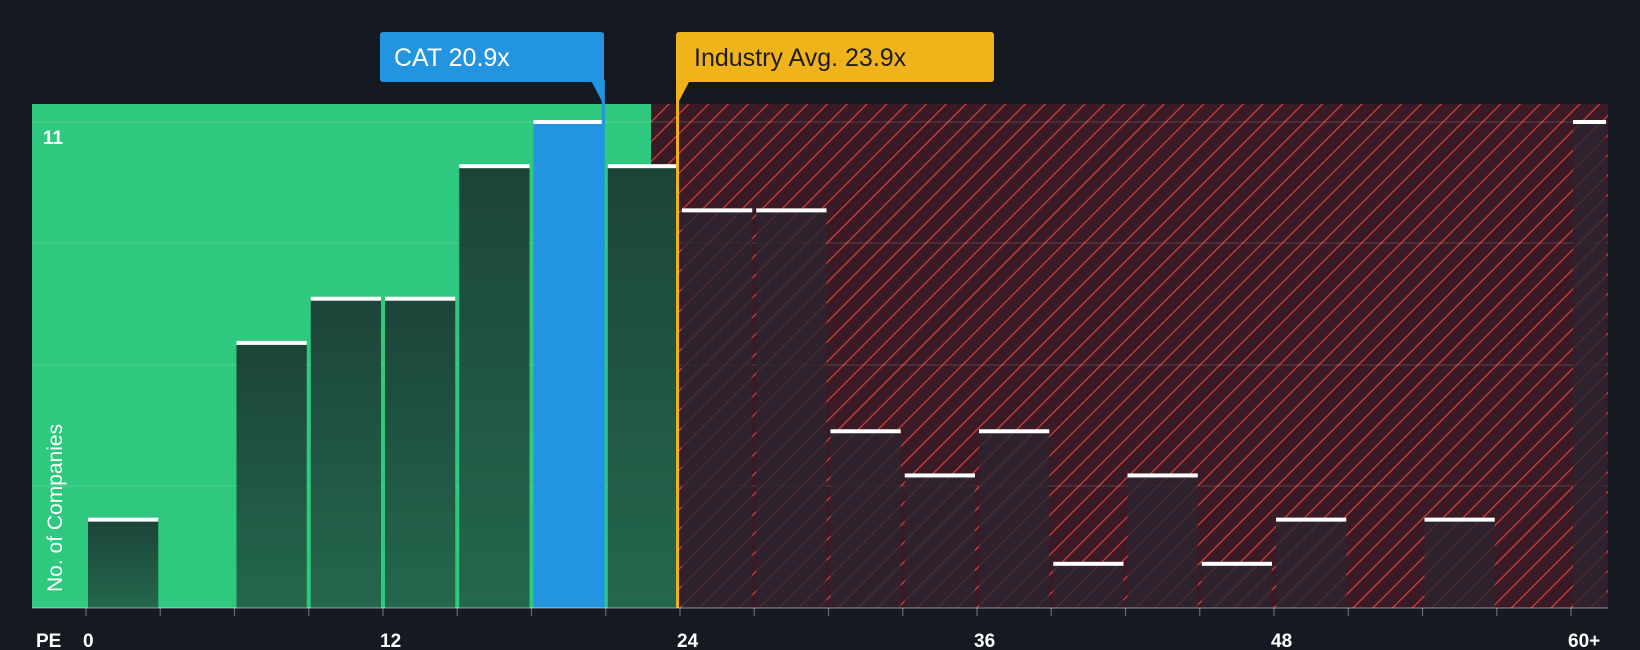 Image resolution: width=1640 pixels, height=650 pixels. What do you see at coordinates (597, 92) in the screenshot?
I see `company-callout-pointer` at bounding box center [597, 92].